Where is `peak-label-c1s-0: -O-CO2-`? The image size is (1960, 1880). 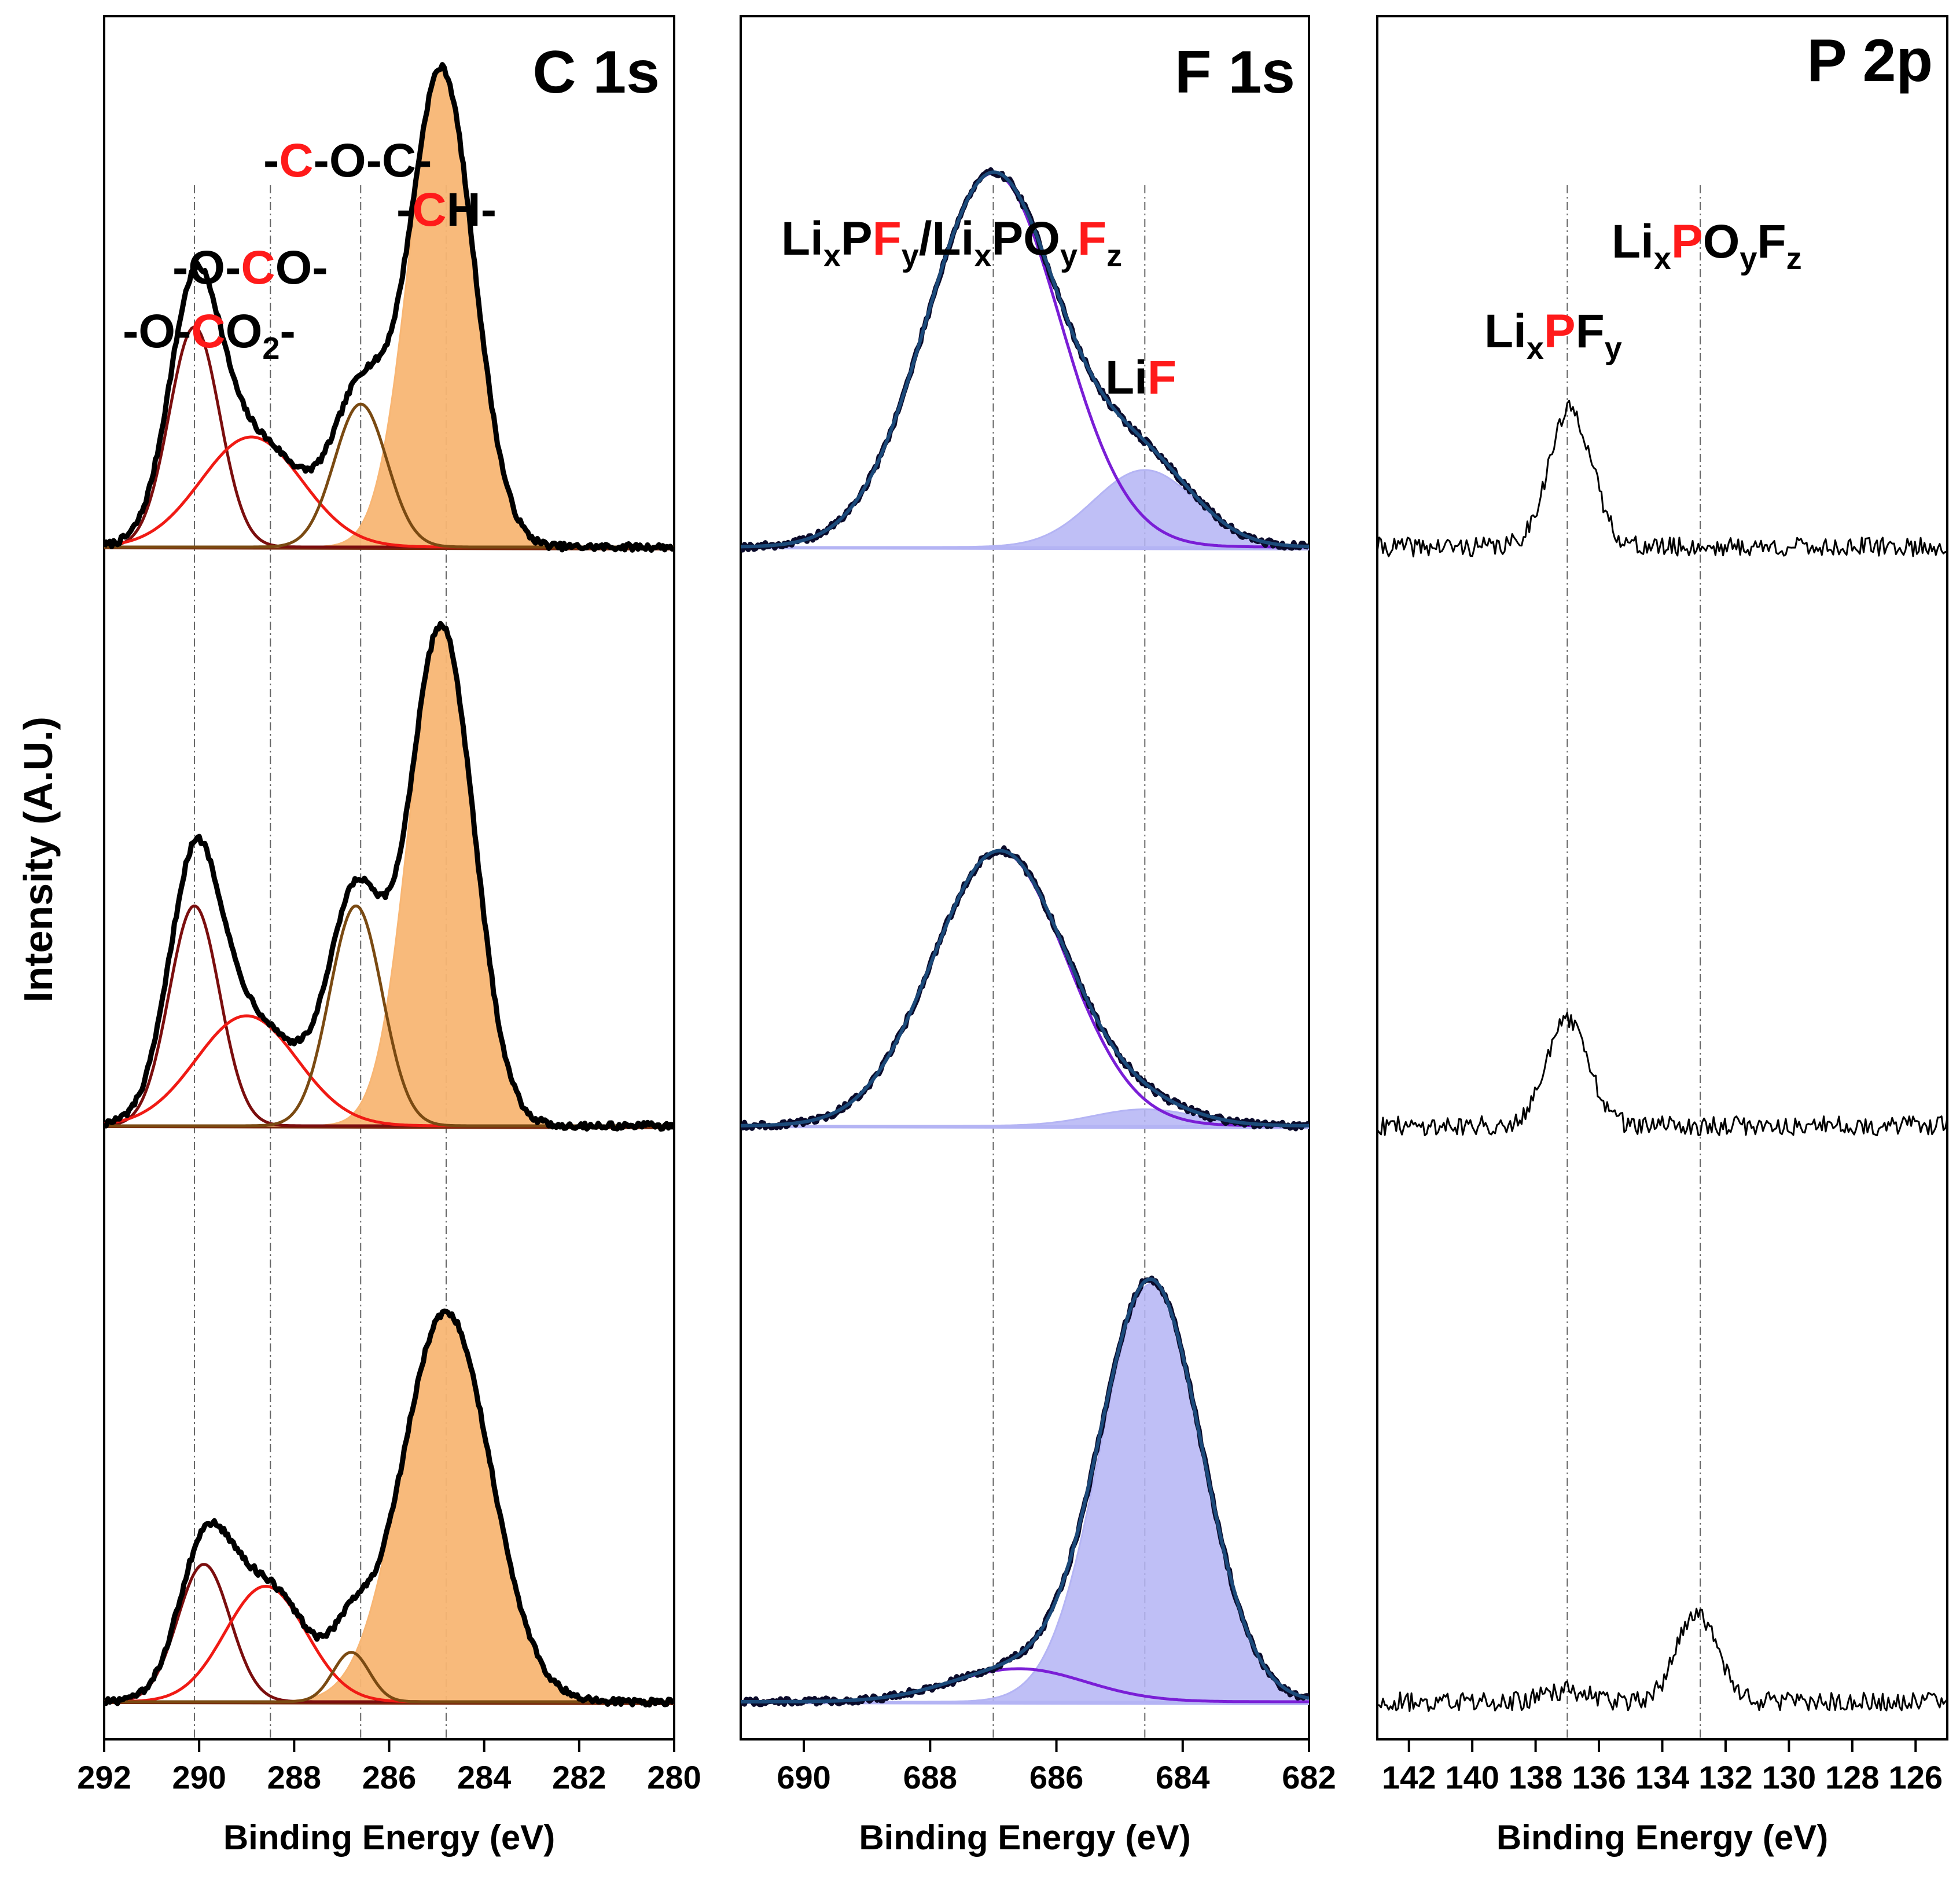
peak-label-c1s-0: -O-CO2- is located at coordinates (209, 336).